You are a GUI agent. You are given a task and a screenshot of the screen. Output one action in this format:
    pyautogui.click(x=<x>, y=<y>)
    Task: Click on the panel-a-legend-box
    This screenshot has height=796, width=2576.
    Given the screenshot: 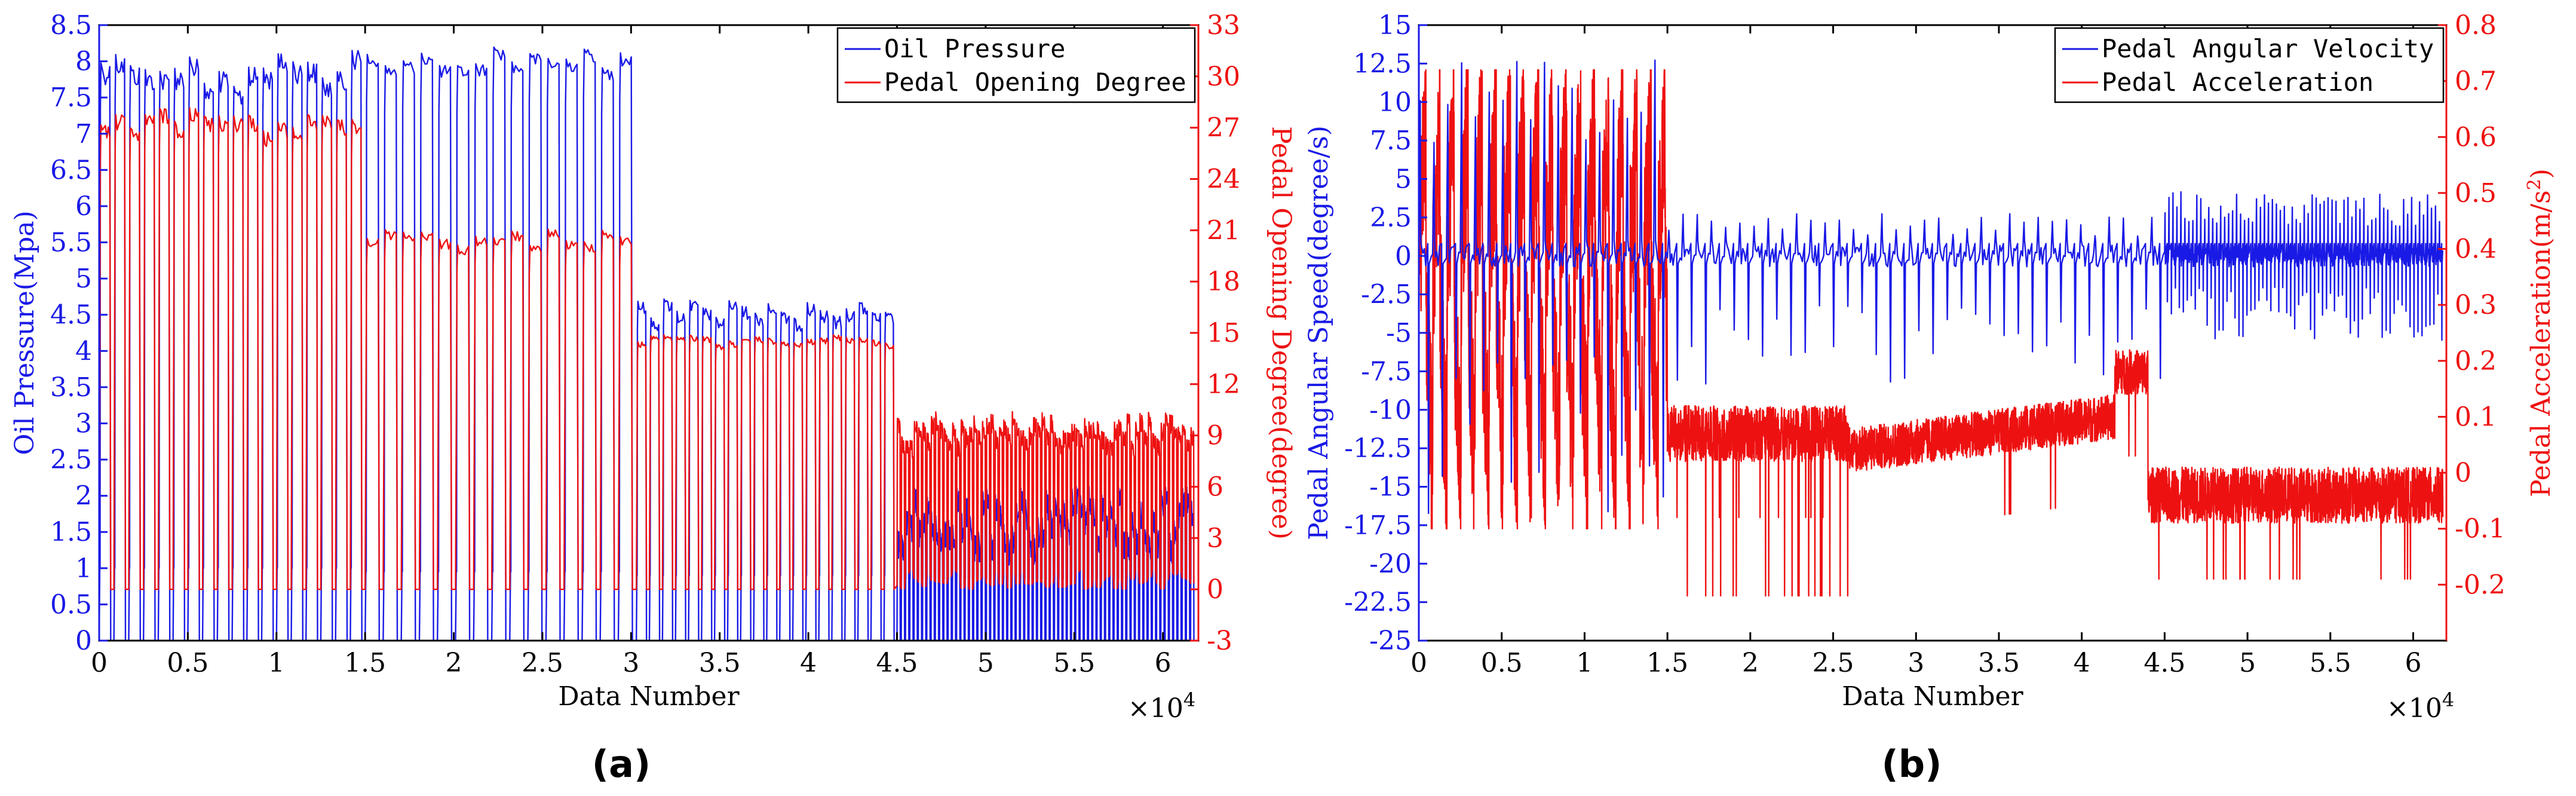 What is the action you would take?
    pyautogui.click(x=1016, y=65)
    